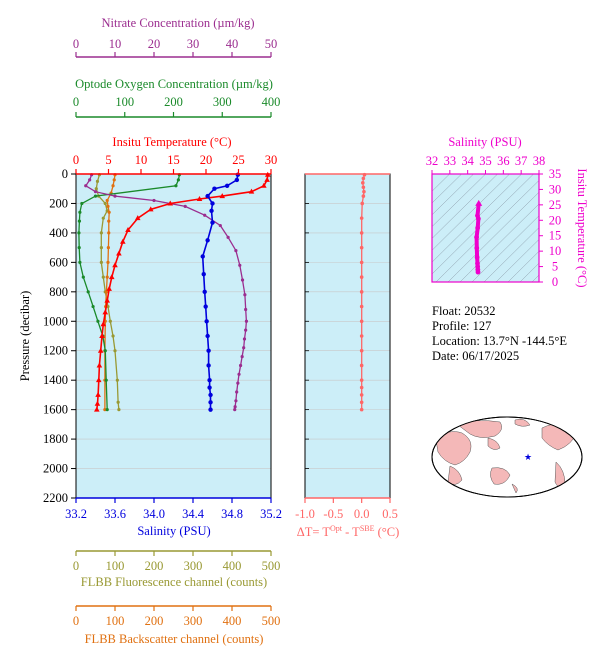  What do you see at coordinates (154, 514) in the screenshot?
I see `salinity-tick-label: 34.0` at bounding box center [154, 514].